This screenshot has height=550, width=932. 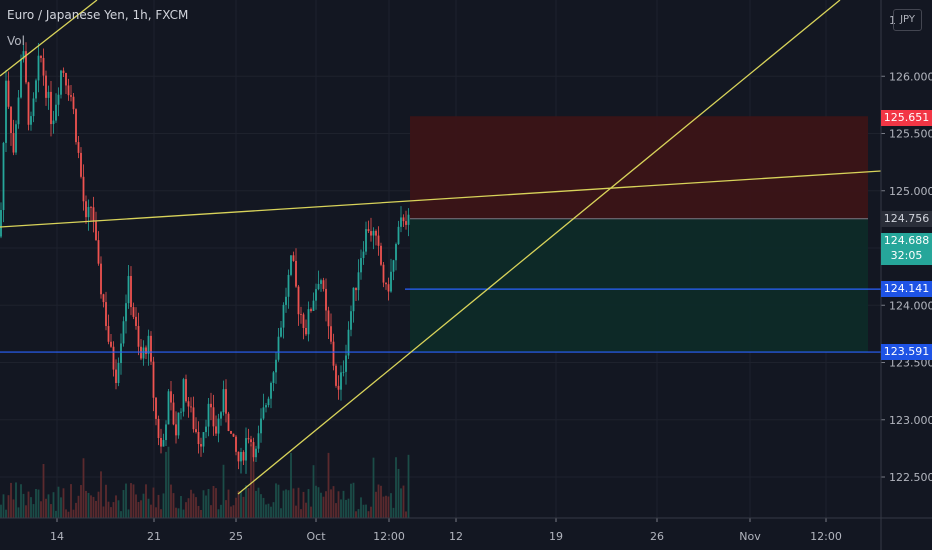 I want to click on y-tick-label: 126.000, so click(x=910, y=76).